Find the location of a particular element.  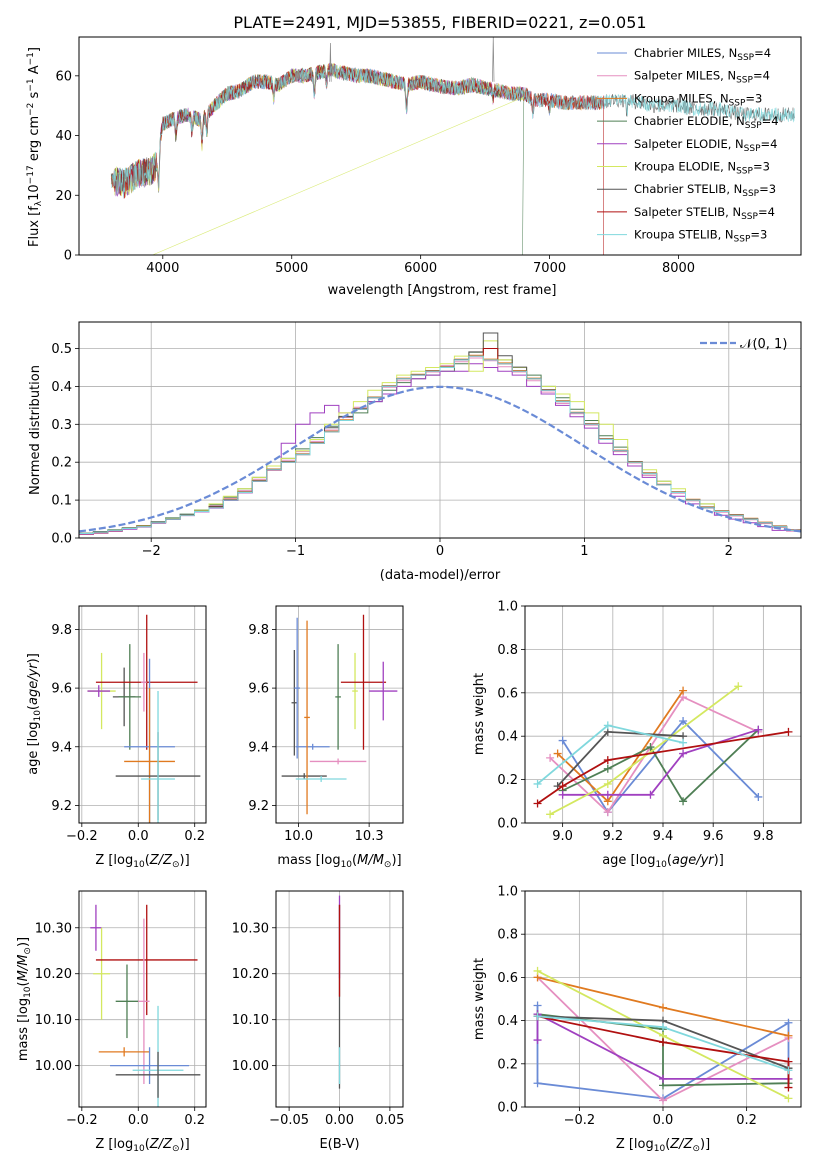

legend-label: Chabrier STELIB, NSSP=3 is located at coordinates (705, 190).